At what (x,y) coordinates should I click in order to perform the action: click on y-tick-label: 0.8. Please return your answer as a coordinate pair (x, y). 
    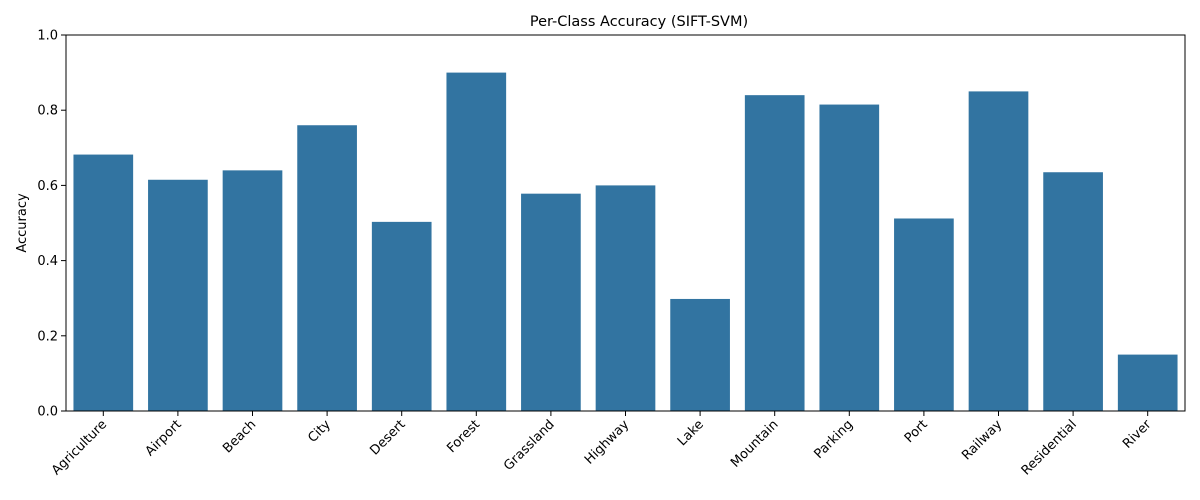
    Looking at the image, I should click on (47, 111).